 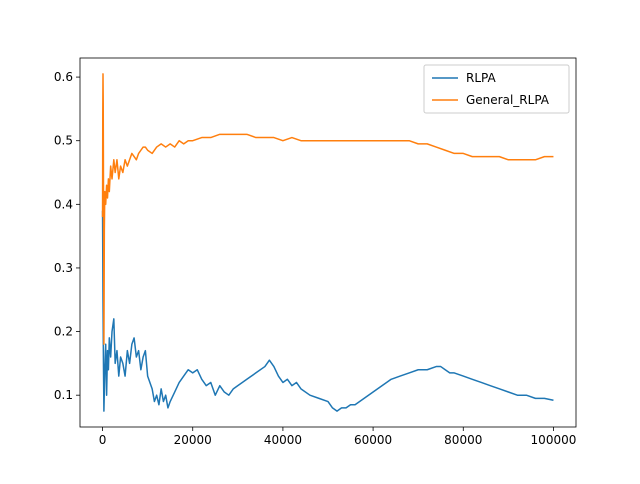 I want to click on y-tick-label: 0.4, so click(x=63, y=204).